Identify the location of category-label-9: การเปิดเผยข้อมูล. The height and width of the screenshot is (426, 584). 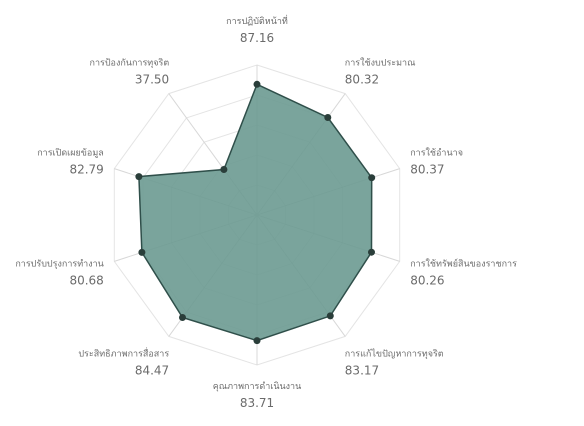
(70, 152).